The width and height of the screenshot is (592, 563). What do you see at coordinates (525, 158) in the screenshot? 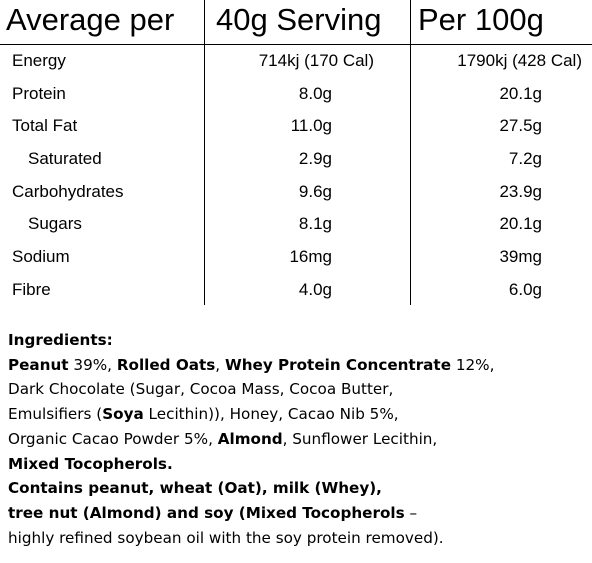
I see `per-100g-value: 7.2g` at bounding box center [525, 158].